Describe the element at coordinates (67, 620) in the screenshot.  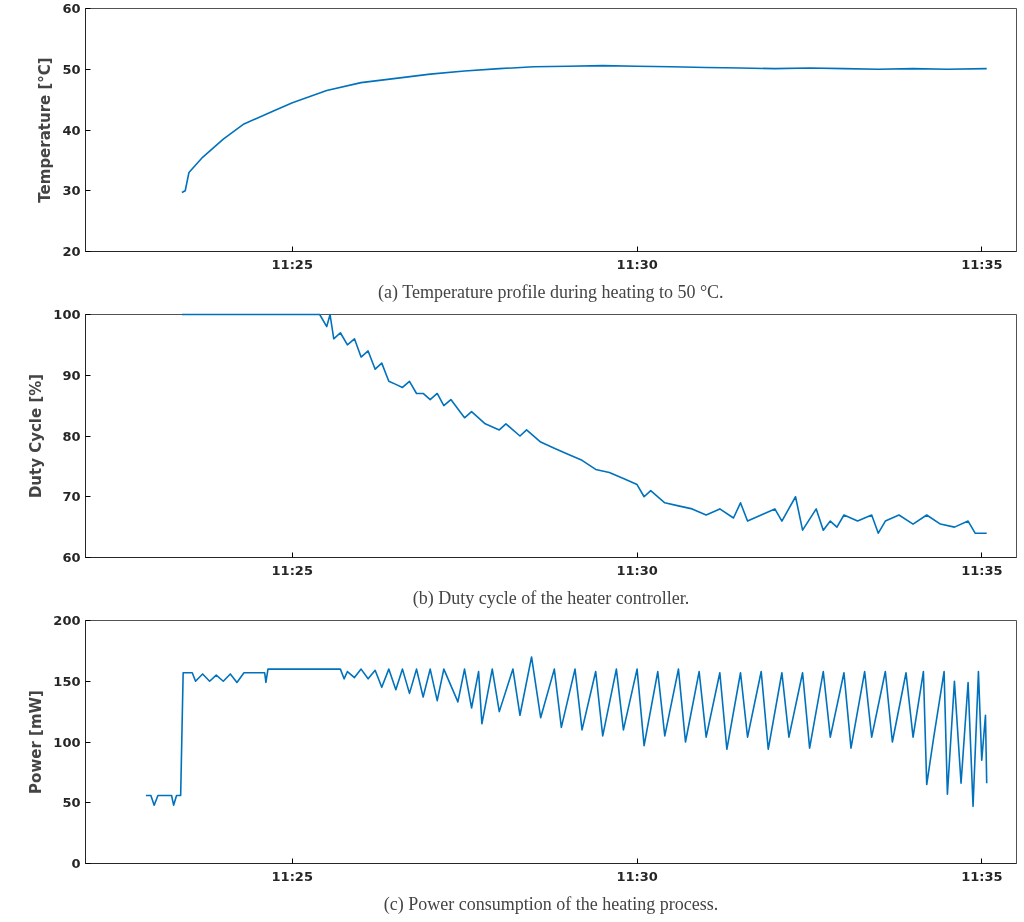
I see `y-tick-label: 200` at that location.